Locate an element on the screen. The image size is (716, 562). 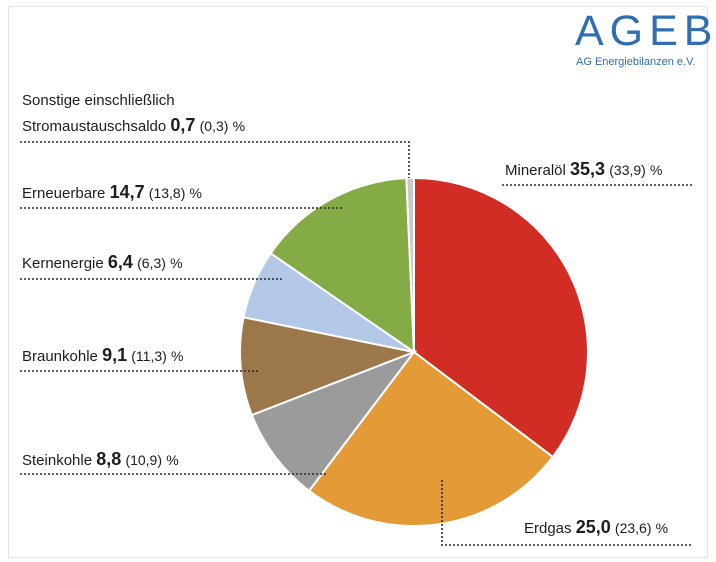
slice-label-name: Erneuerbare is located at coordinates (64, 193).